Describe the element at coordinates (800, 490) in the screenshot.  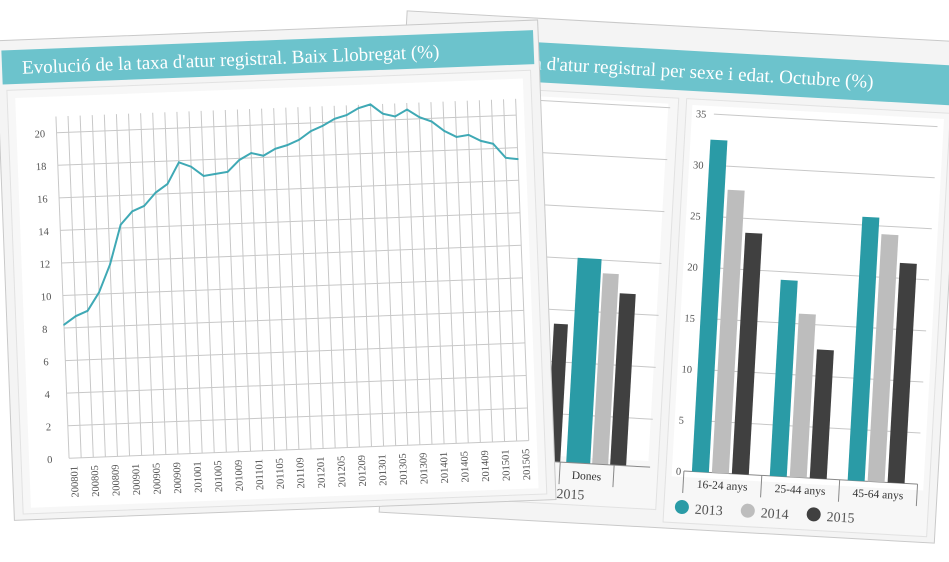
I see `category-label-1: 25-44 anys` at that location.